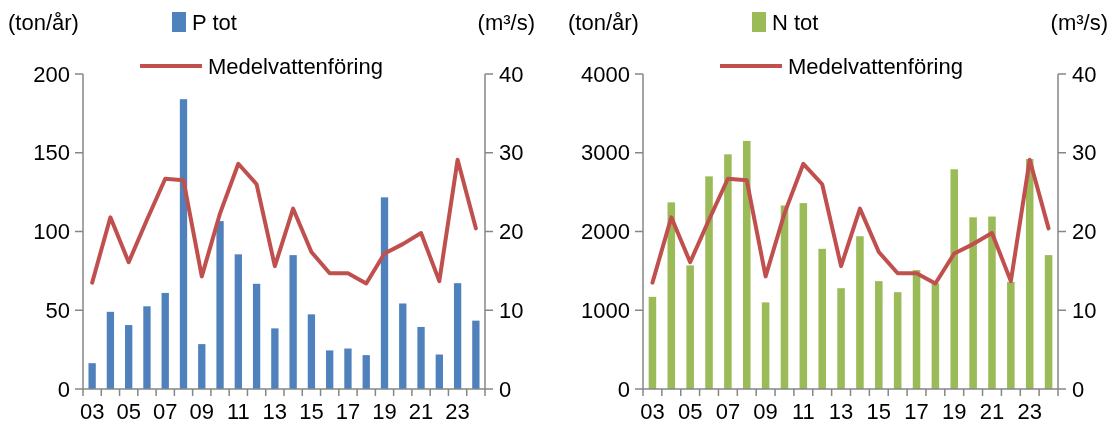 This screenshot has height=434, width=1119. I want to click on y-tick-label: 3000, so click(605, 153).